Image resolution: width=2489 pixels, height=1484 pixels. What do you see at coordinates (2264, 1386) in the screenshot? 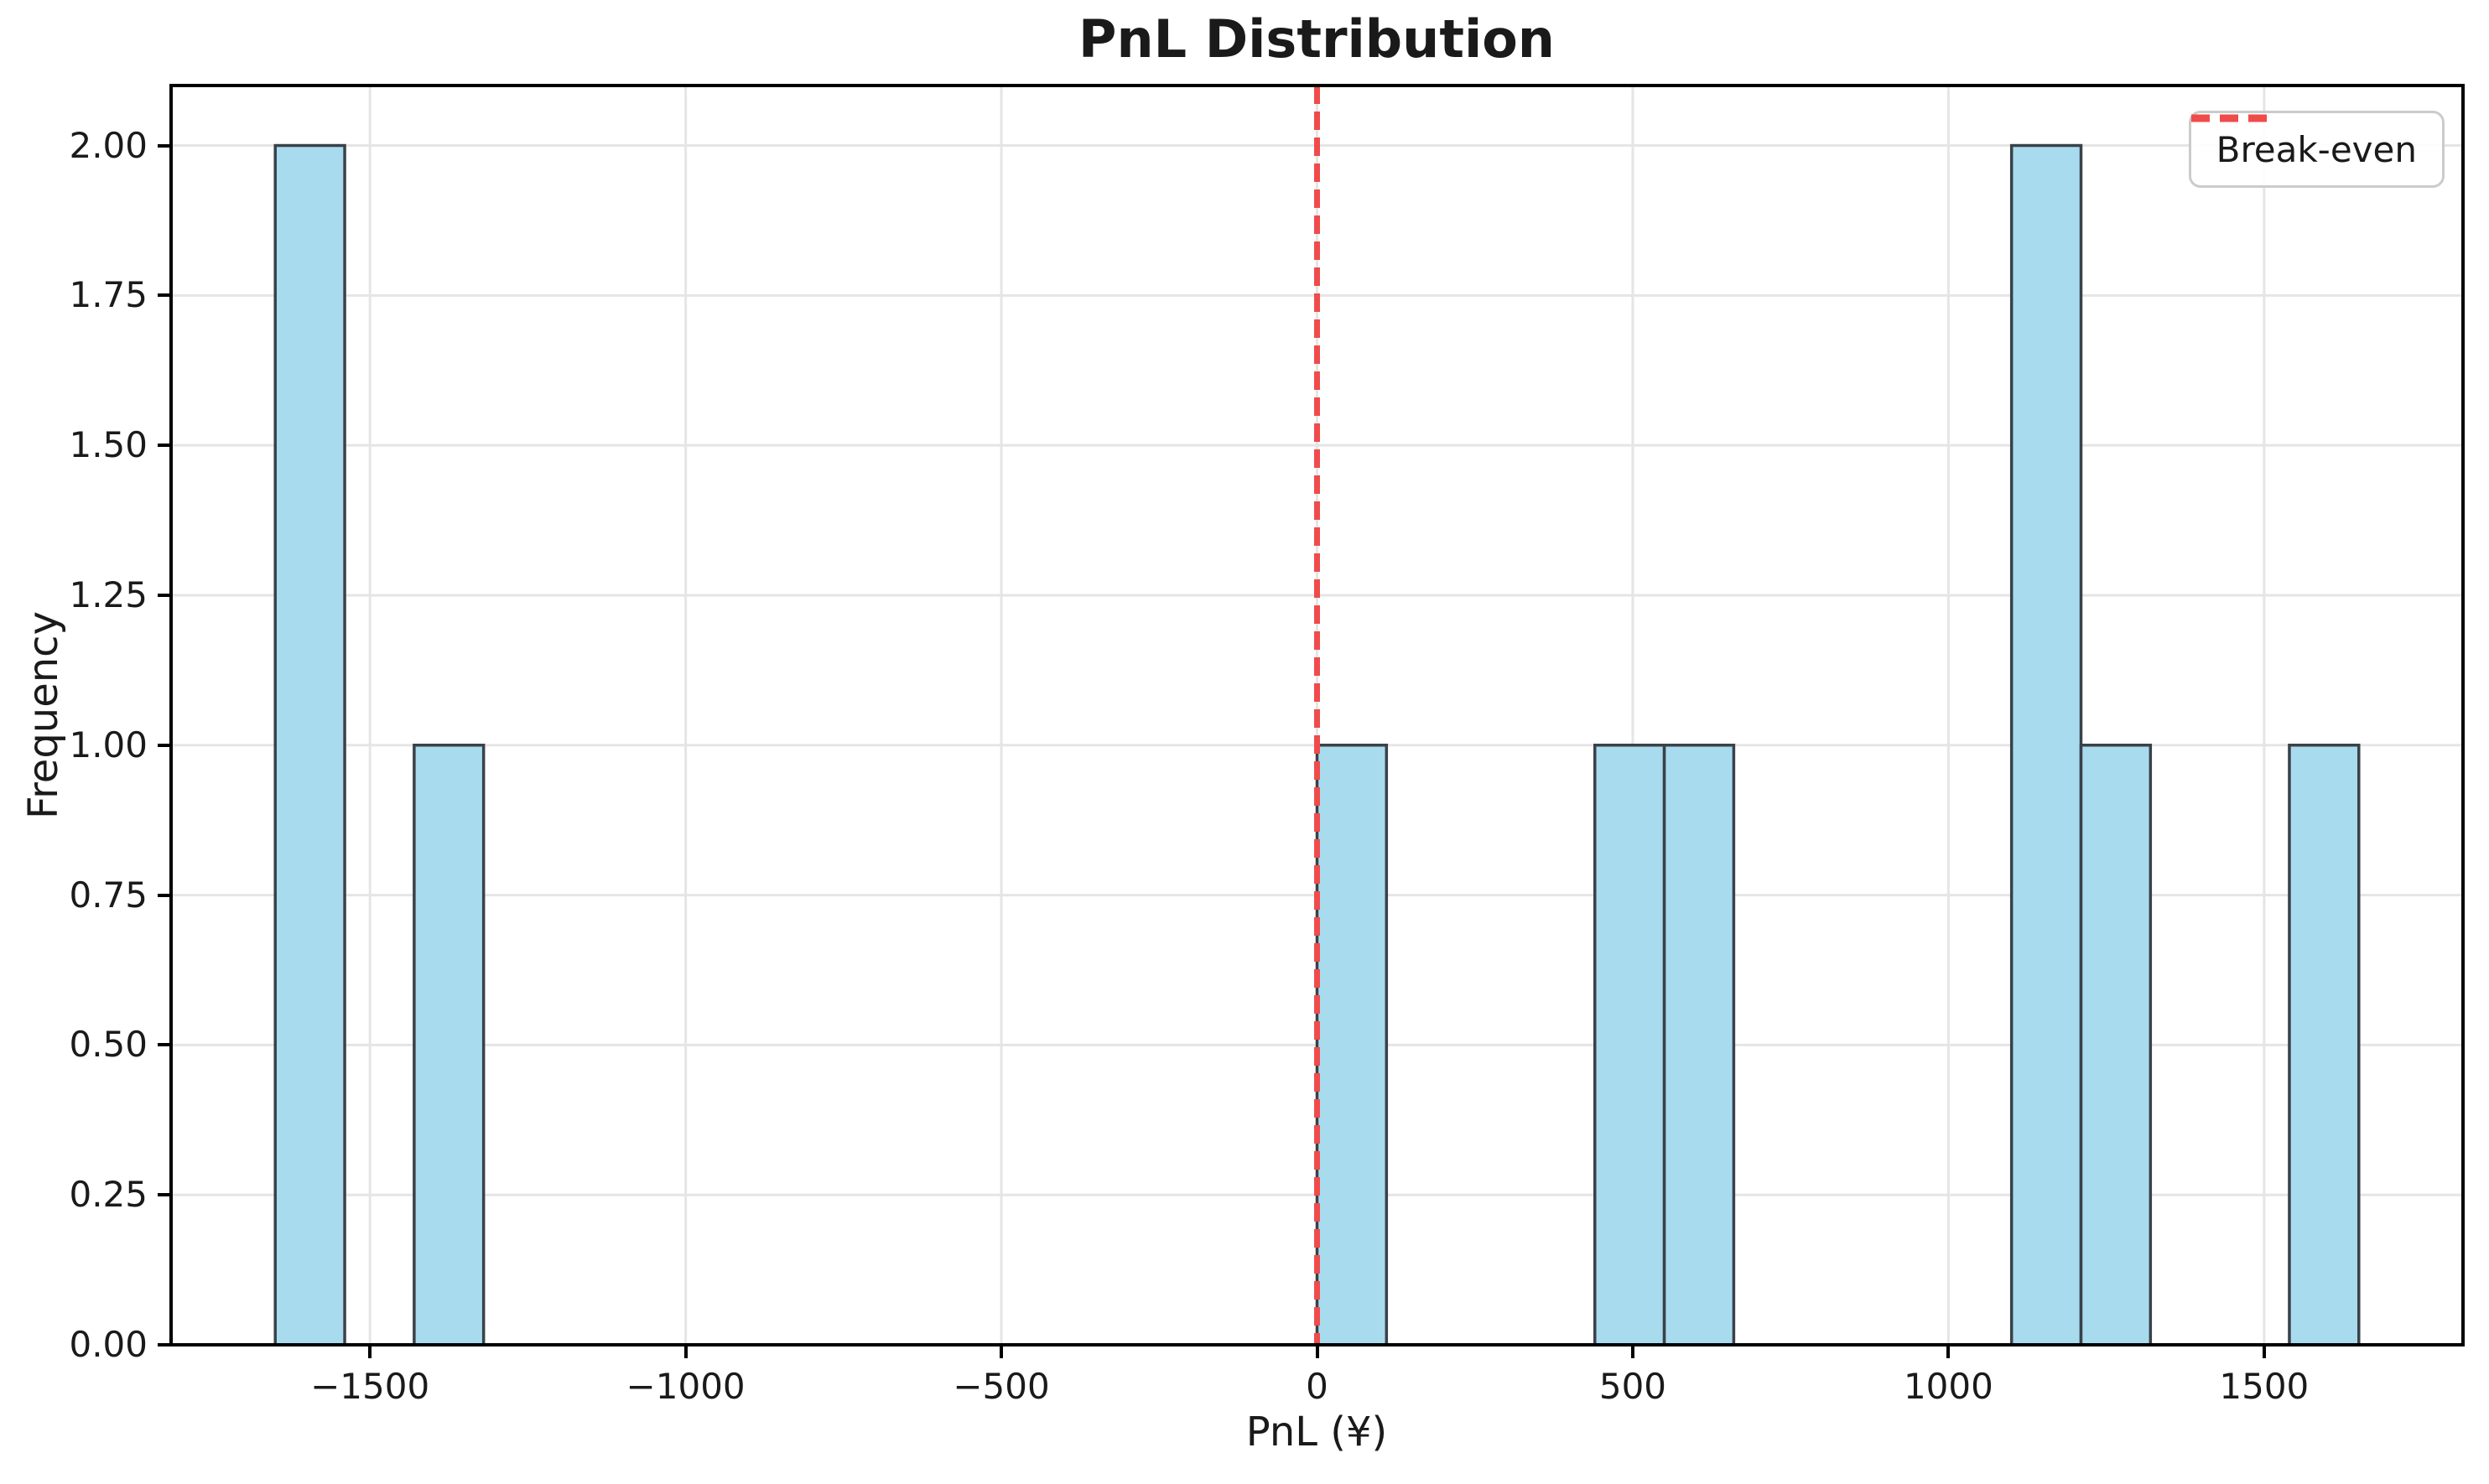
I see `x-tick-label: 1500` at bounding box center [2264, 1386].